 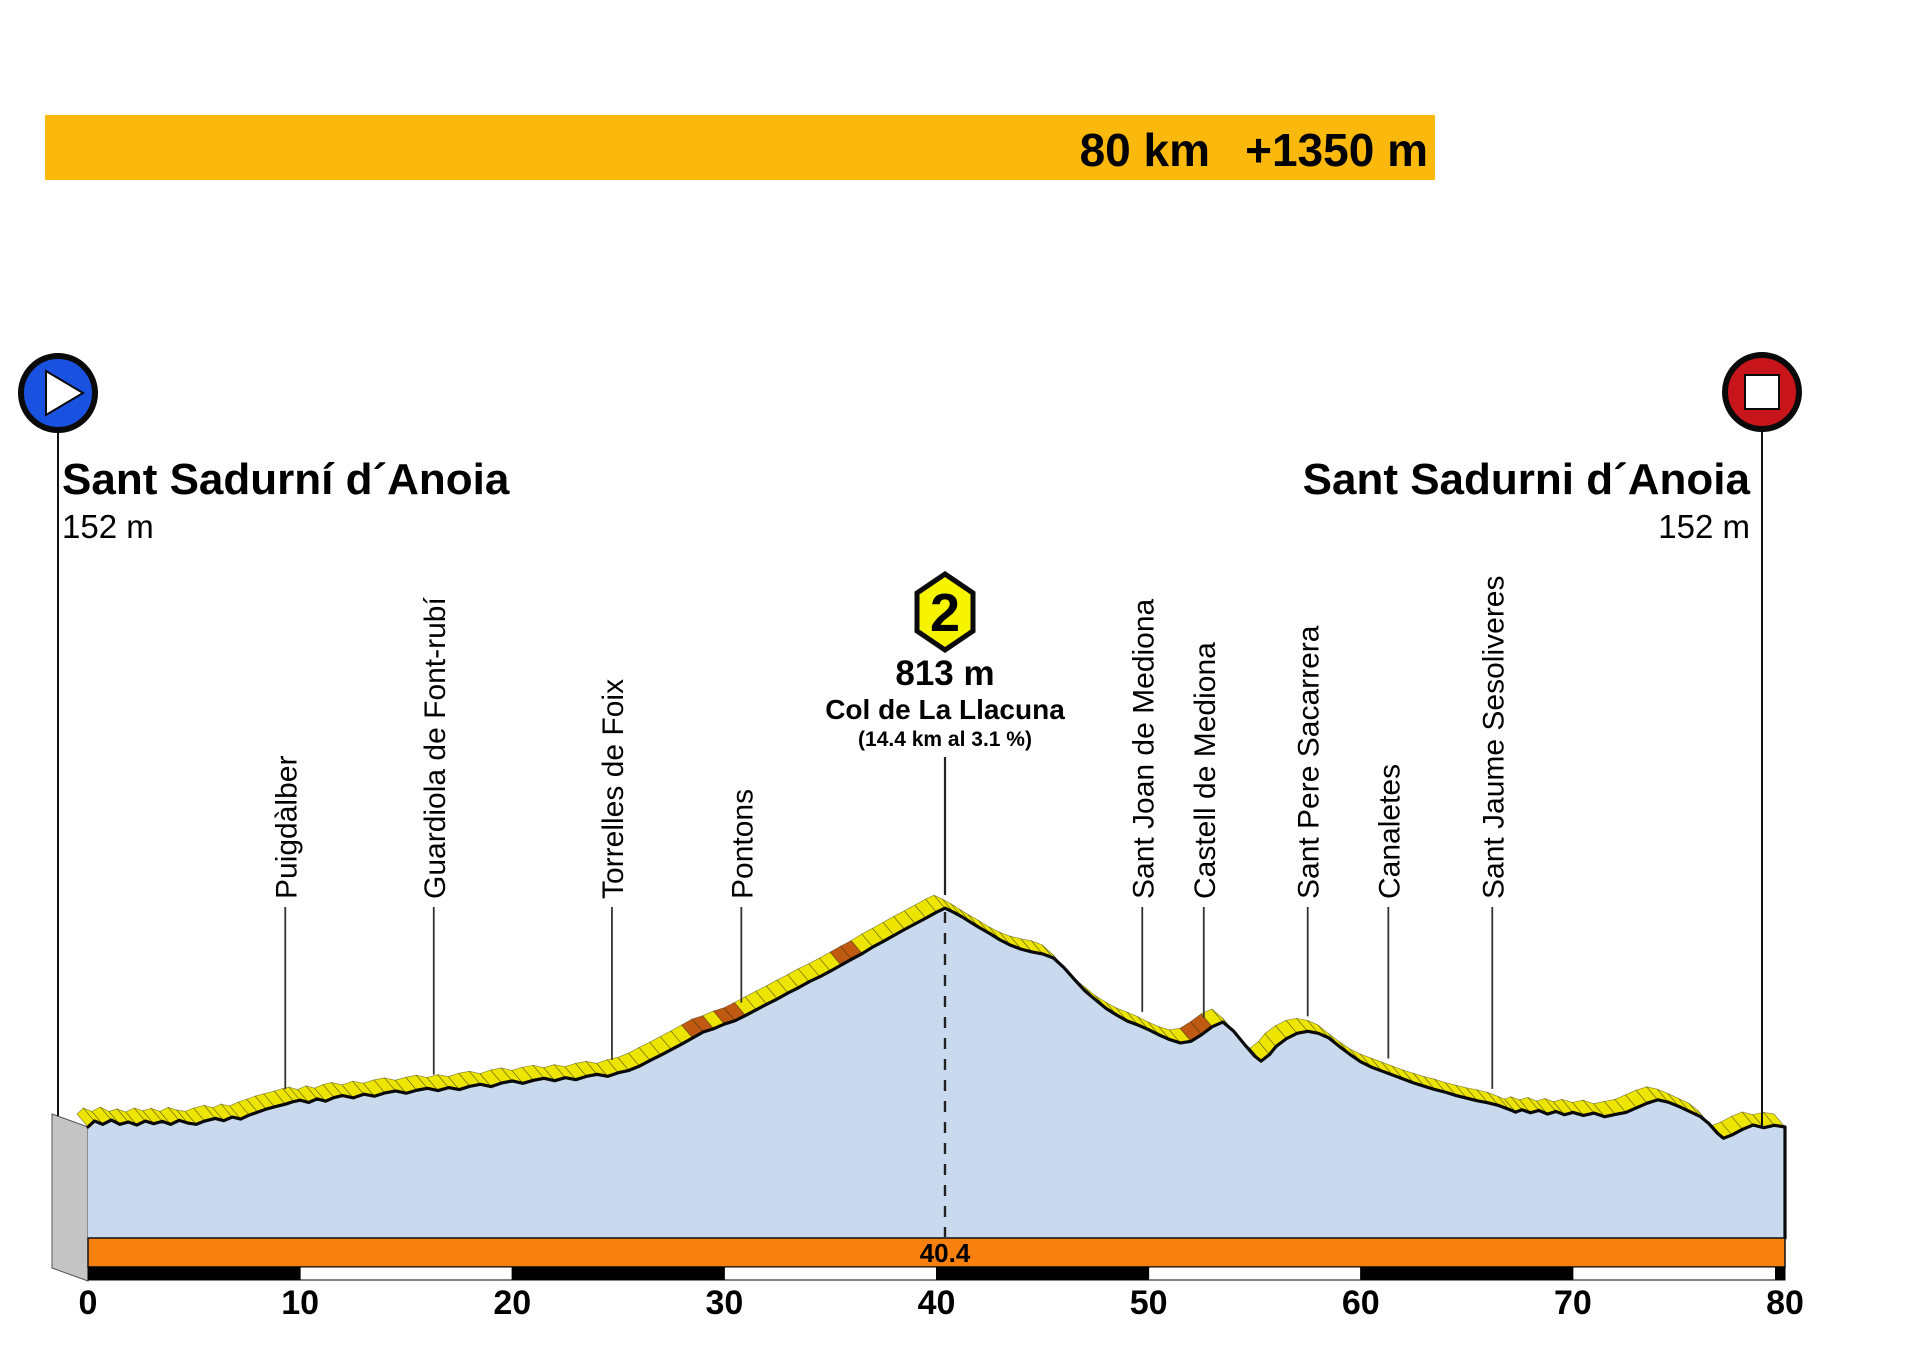 I want to click on finish-marker: Sant Sadurni d´Anoia 152 m, so click(x=1552, y=739).